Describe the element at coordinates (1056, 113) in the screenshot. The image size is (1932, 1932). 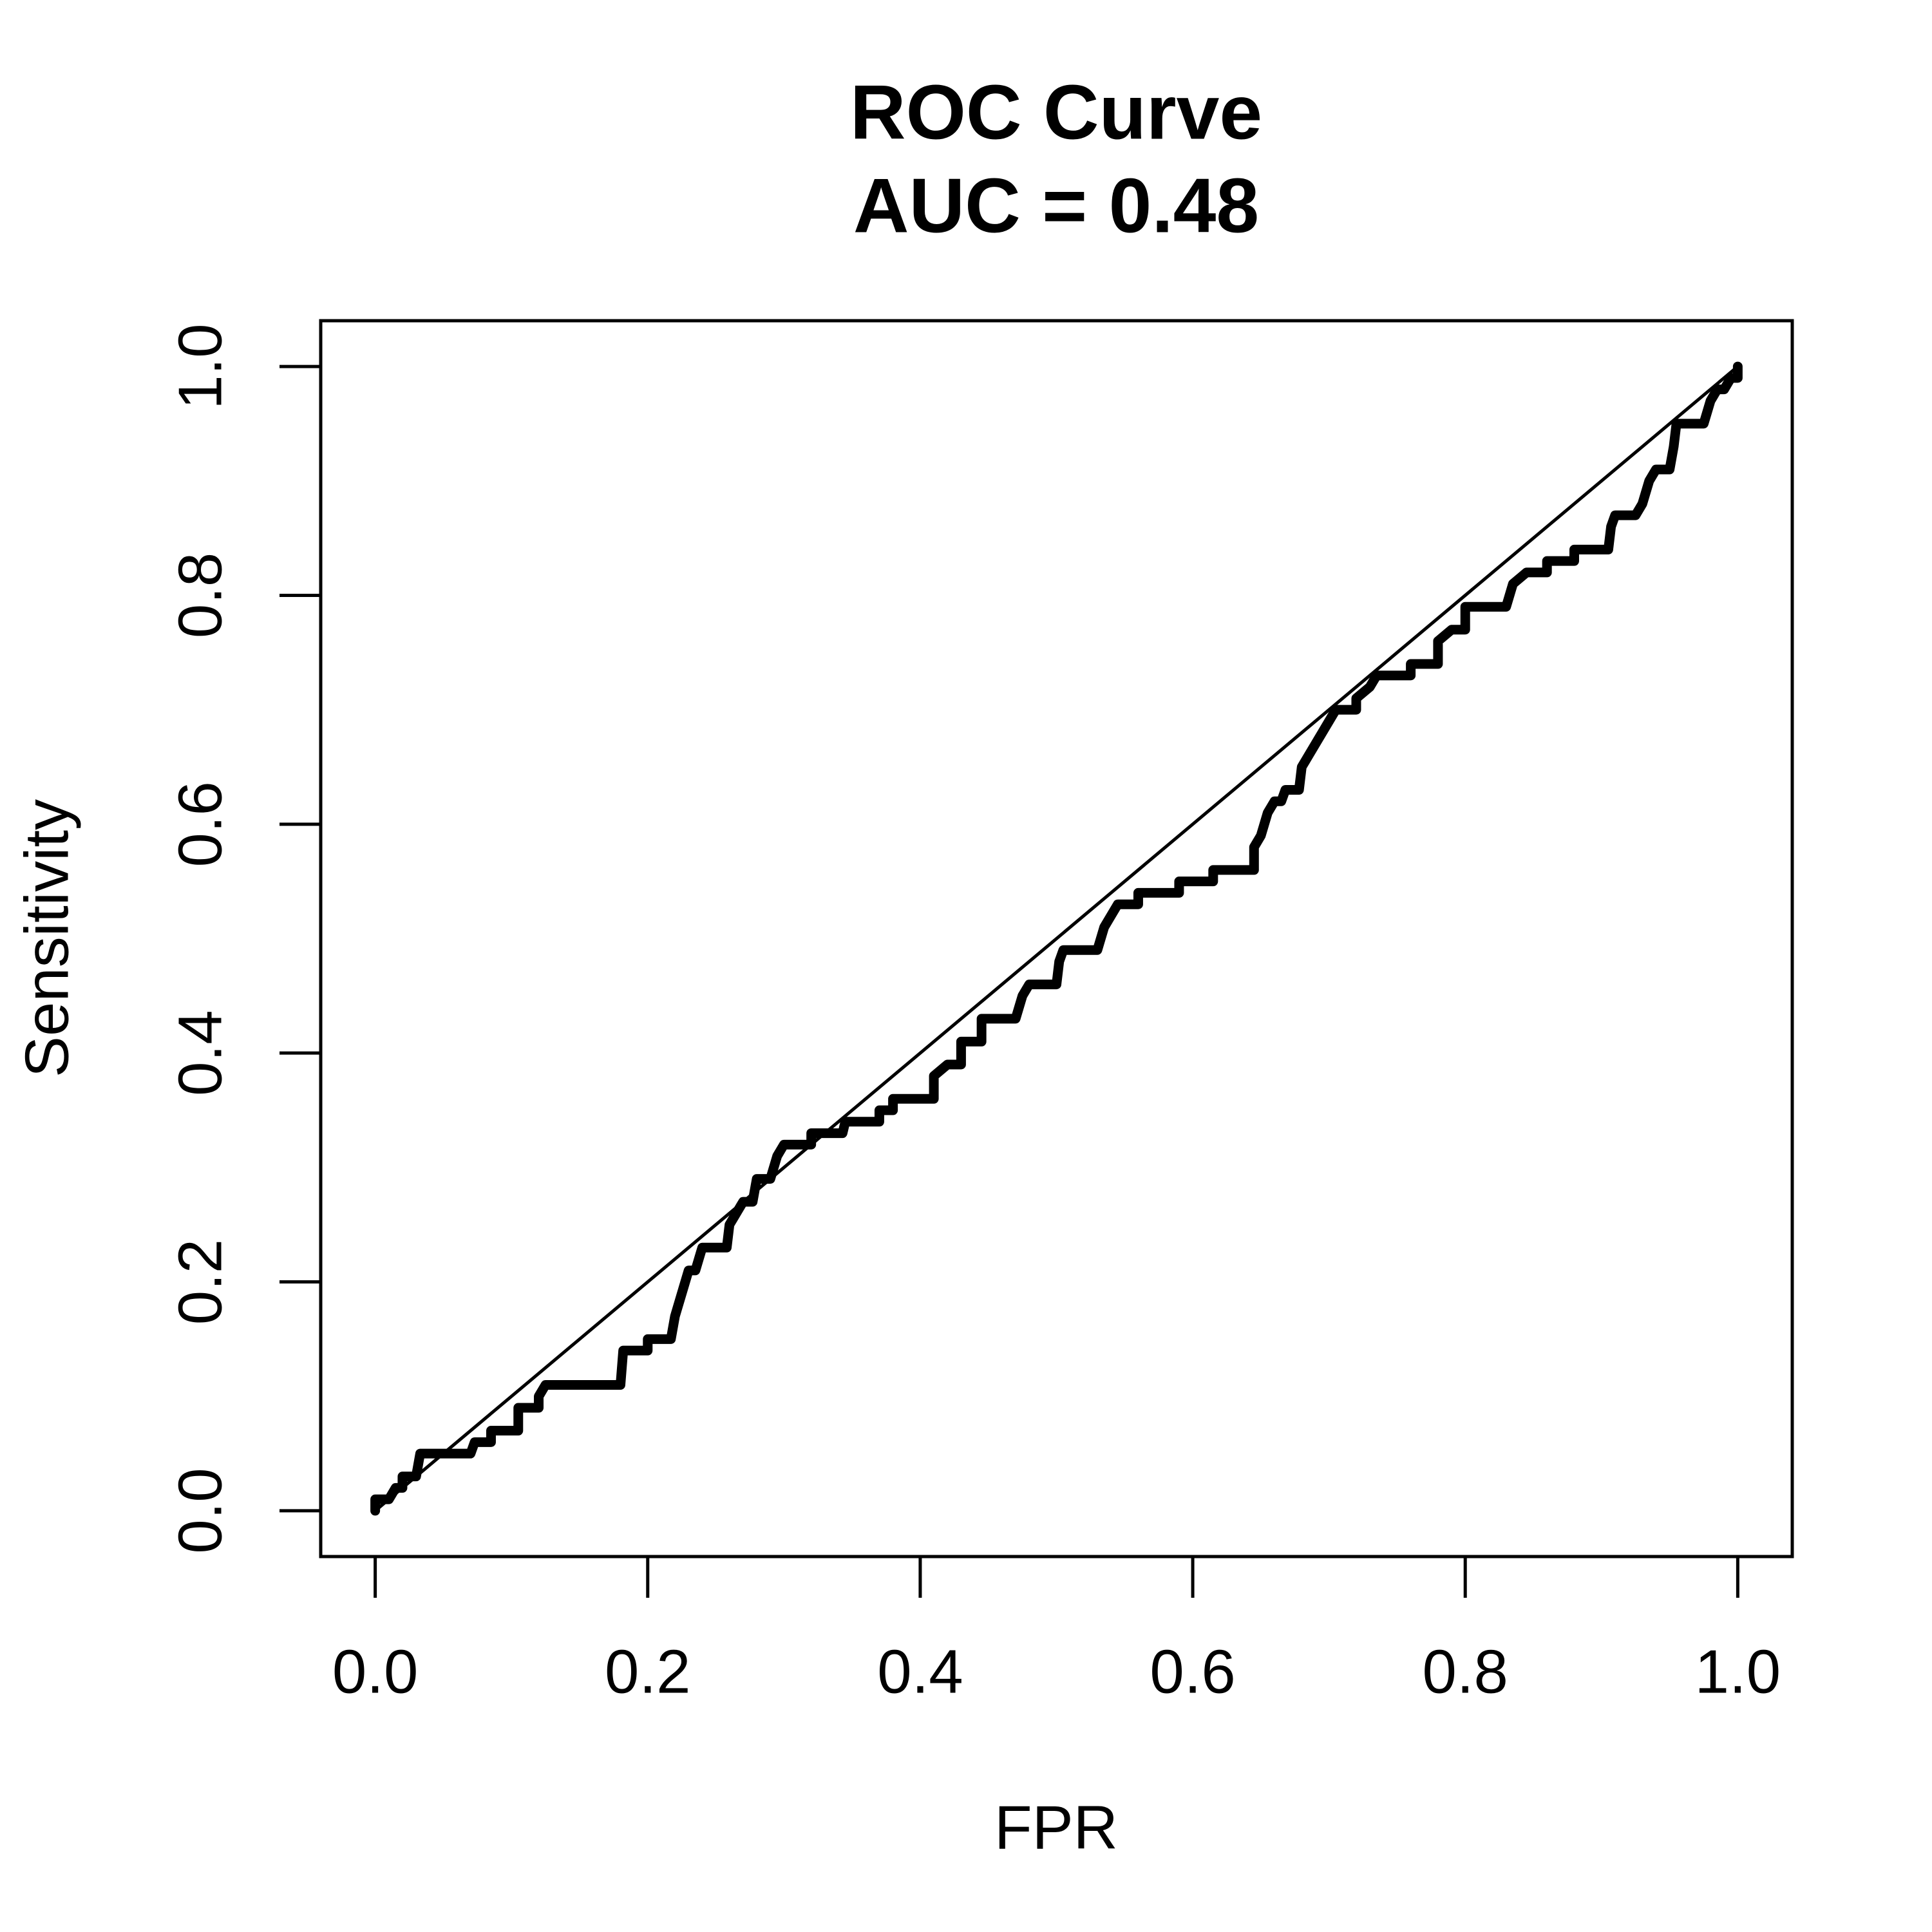
I see `chart-title: ROC Curve` at that location.